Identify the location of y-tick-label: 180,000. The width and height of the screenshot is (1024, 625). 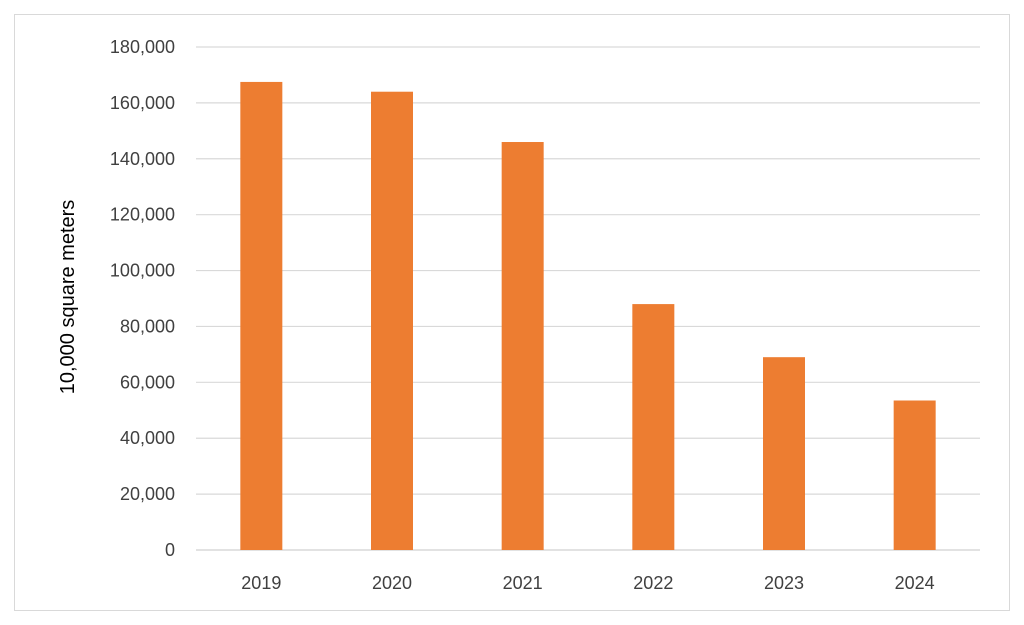
(142, 47).